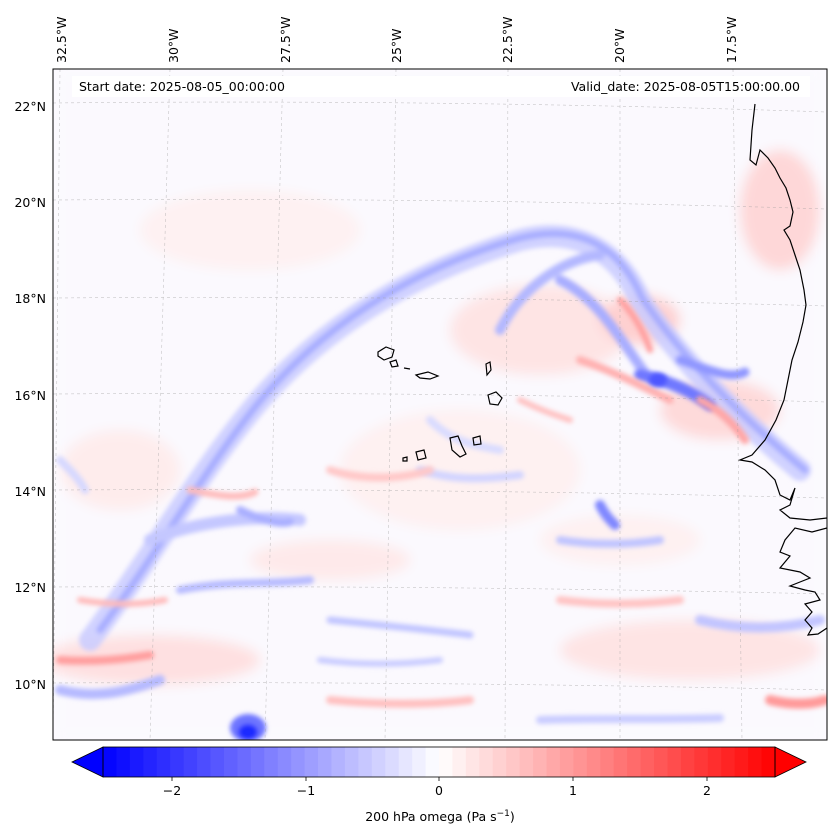  What do you see at coordinates (173, 45) in the screenshot?
I see `lon-label: 30°W` at bounding box center [173, 45].